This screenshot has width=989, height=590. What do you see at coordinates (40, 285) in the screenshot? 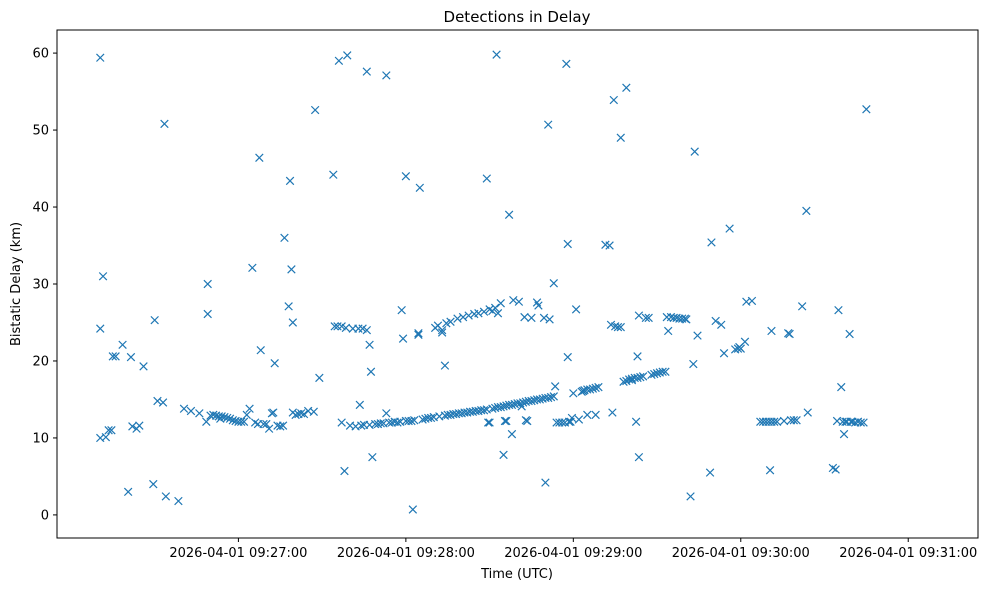
I see `y-tick-label: 30` at bounding box center [40, 285].